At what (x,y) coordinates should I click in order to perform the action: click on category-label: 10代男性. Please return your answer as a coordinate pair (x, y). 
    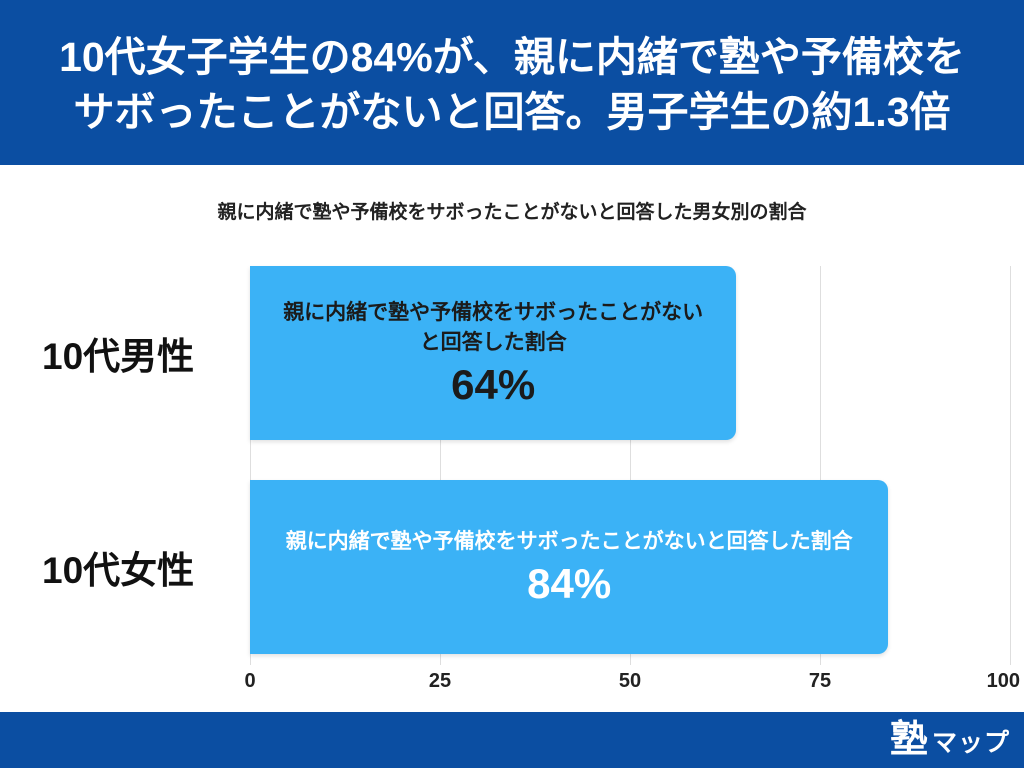
    Looking at the image, I should click on (118, 356).